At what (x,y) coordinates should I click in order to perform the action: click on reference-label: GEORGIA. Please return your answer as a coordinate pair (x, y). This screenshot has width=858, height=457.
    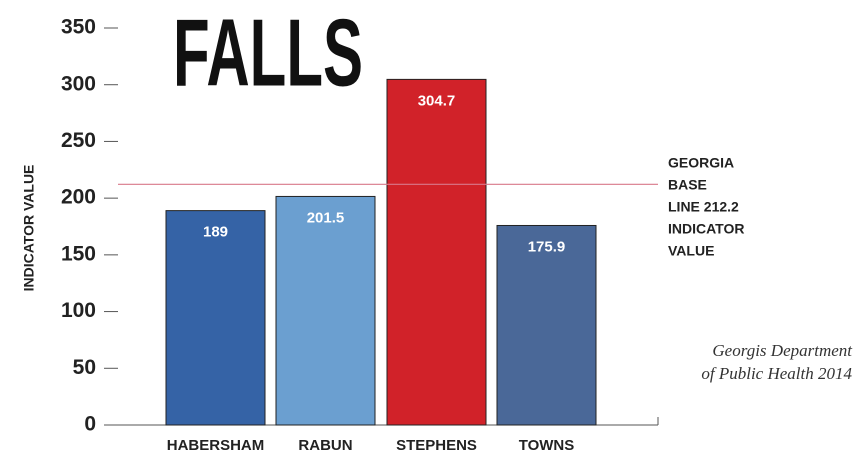
    Looking at the image, I should click on (701, 163).